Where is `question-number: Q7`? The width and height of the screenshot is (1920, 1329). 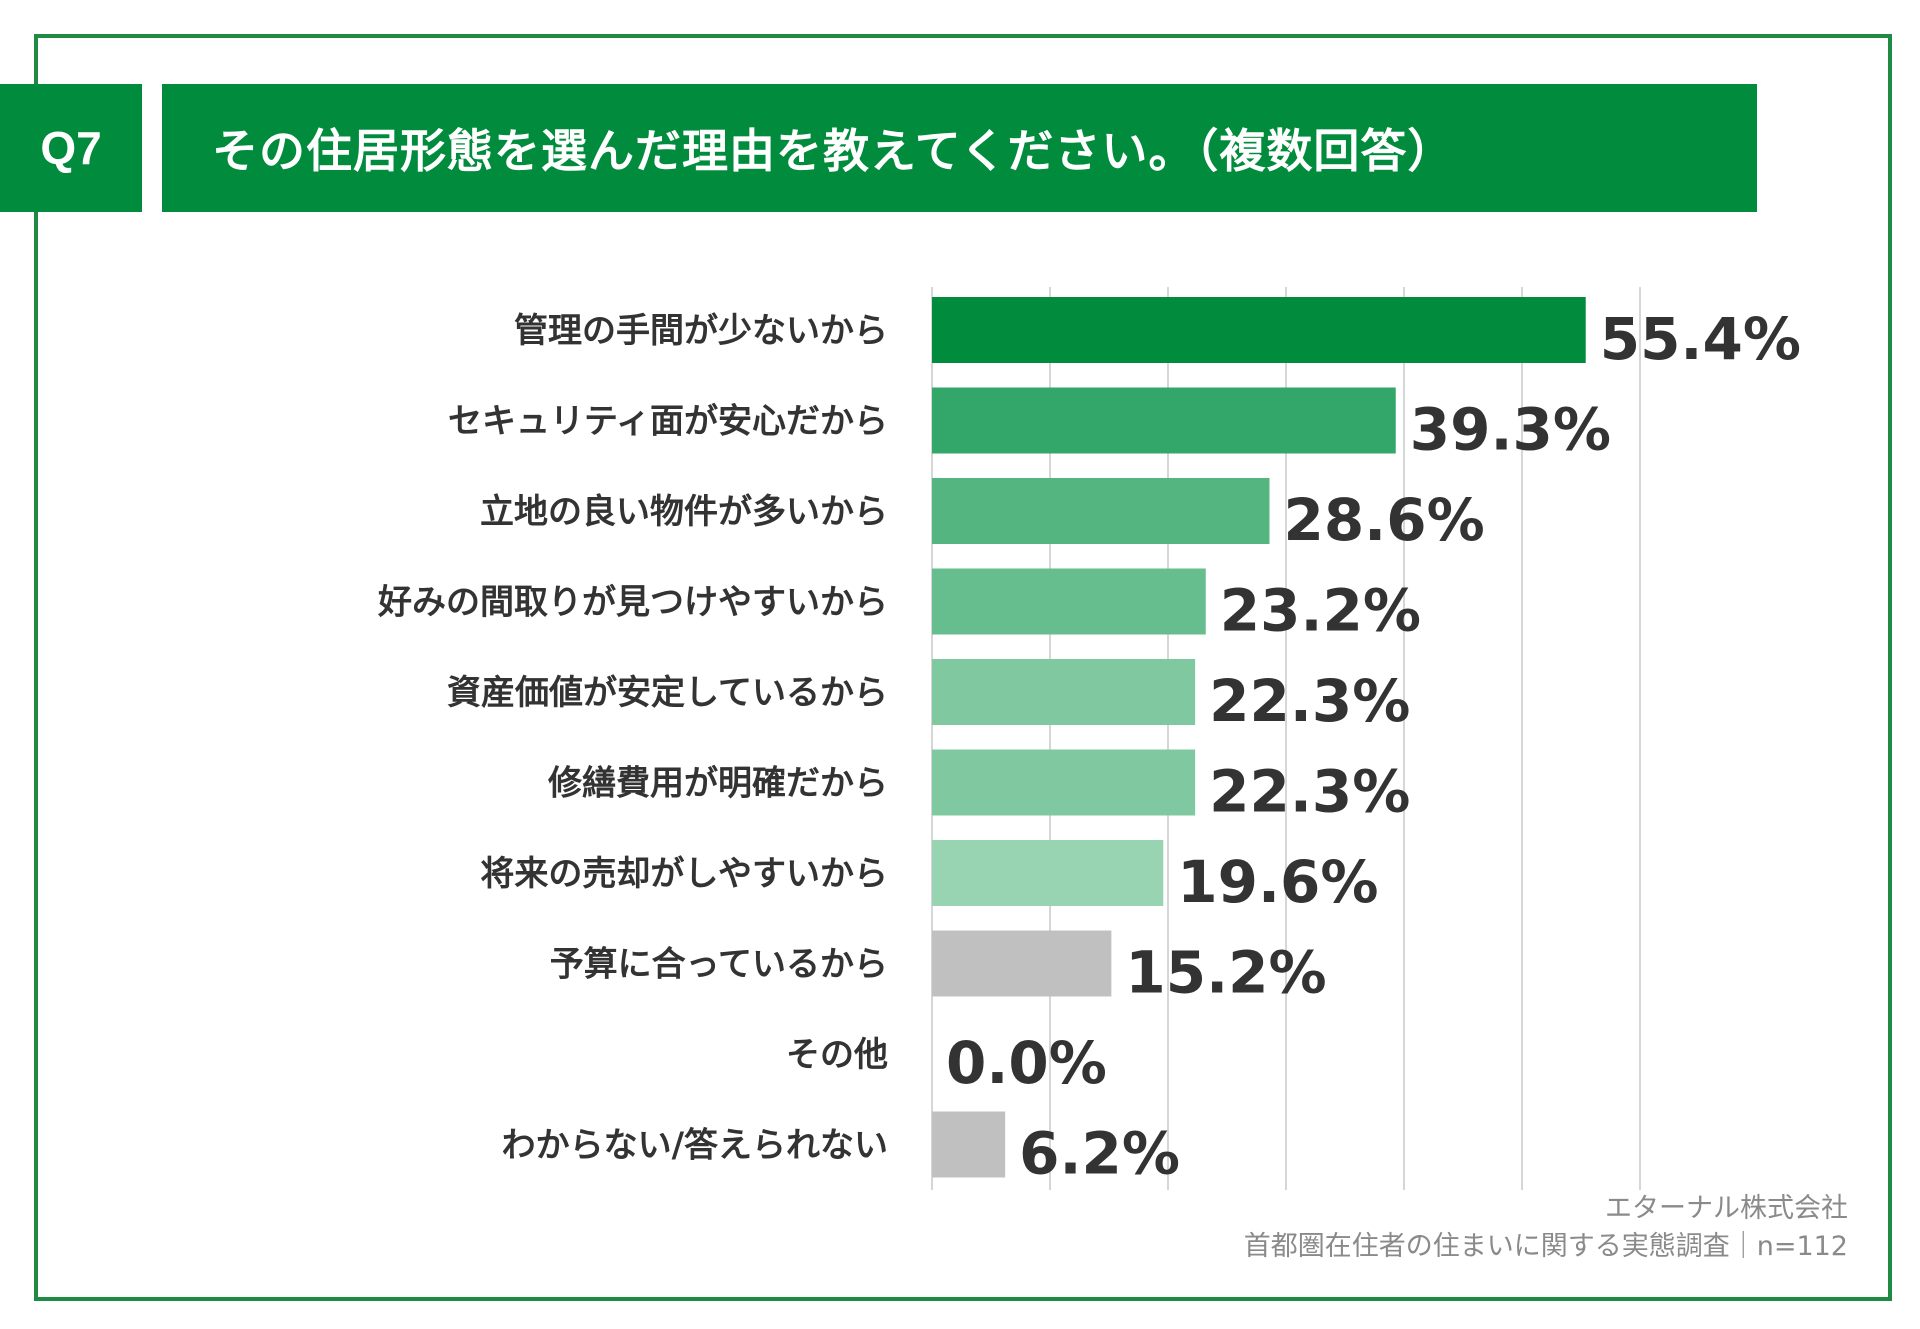 question-number: Q7 is located at coordinates (71, 148).